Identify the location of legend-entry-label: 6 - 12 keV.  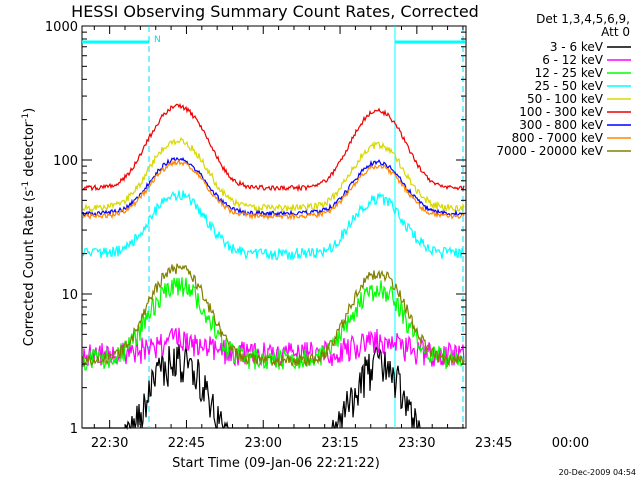
(573, 60).